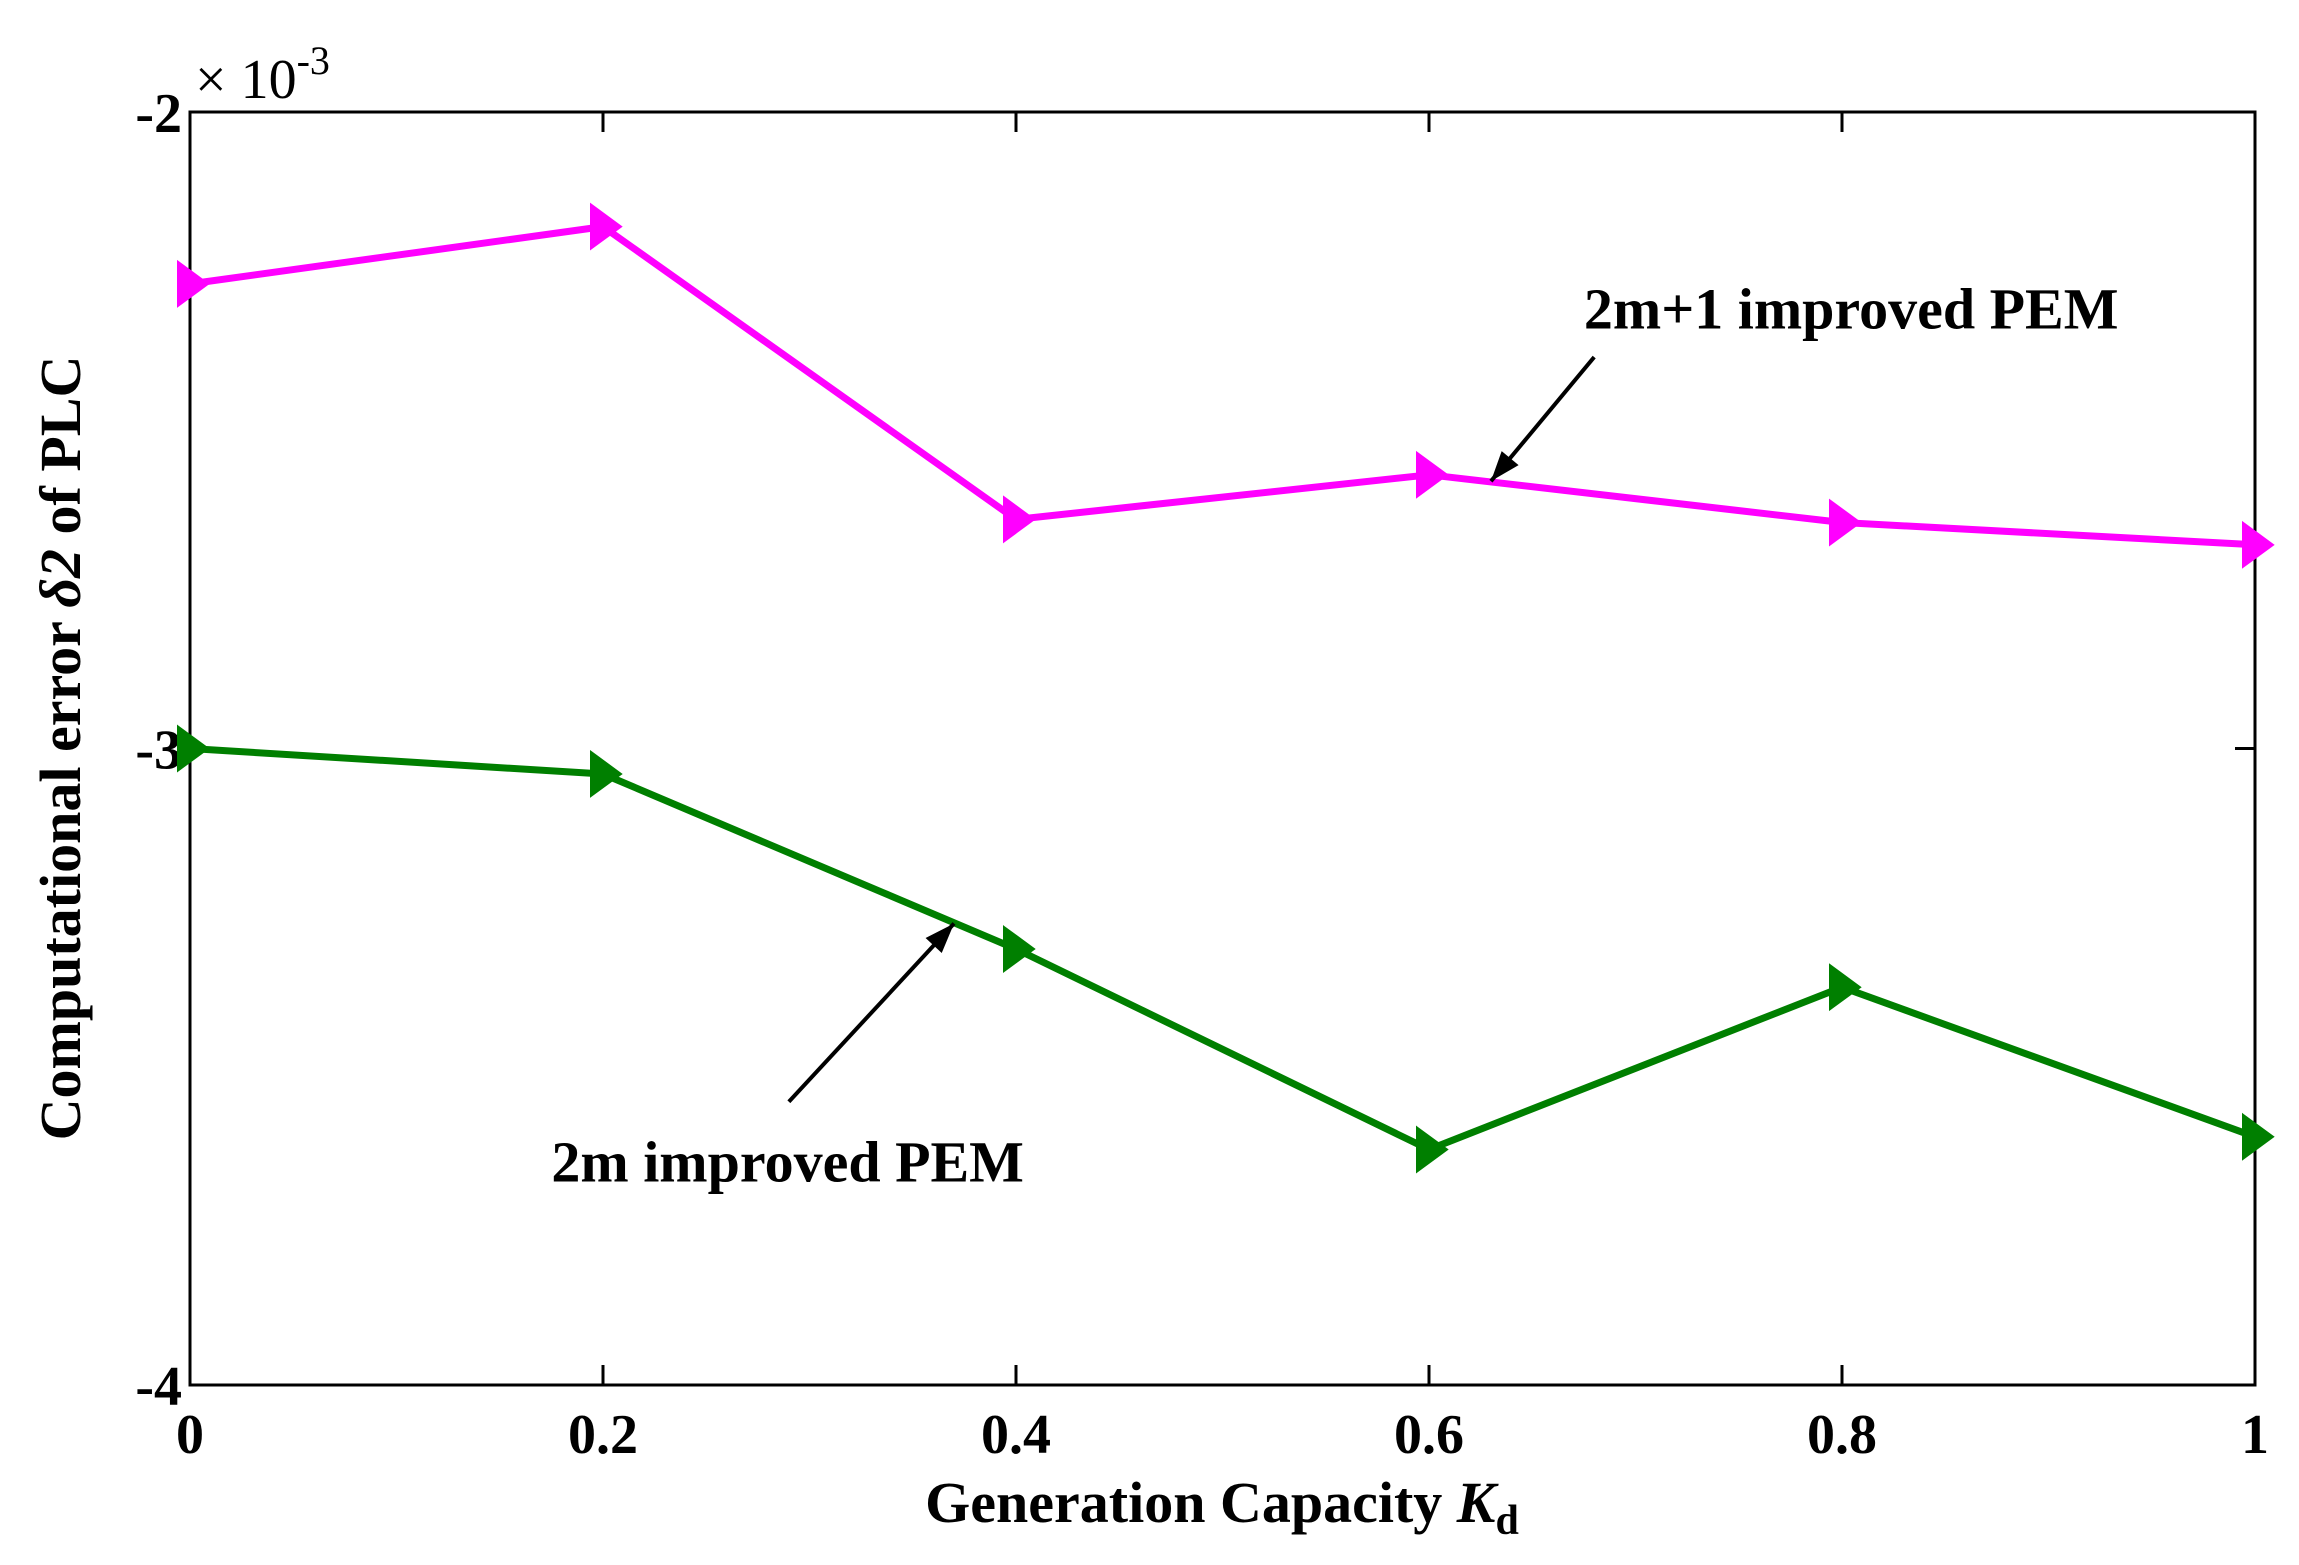  I want to click on annotation-label-1: 2m improved PEM, so click(787, 1161).